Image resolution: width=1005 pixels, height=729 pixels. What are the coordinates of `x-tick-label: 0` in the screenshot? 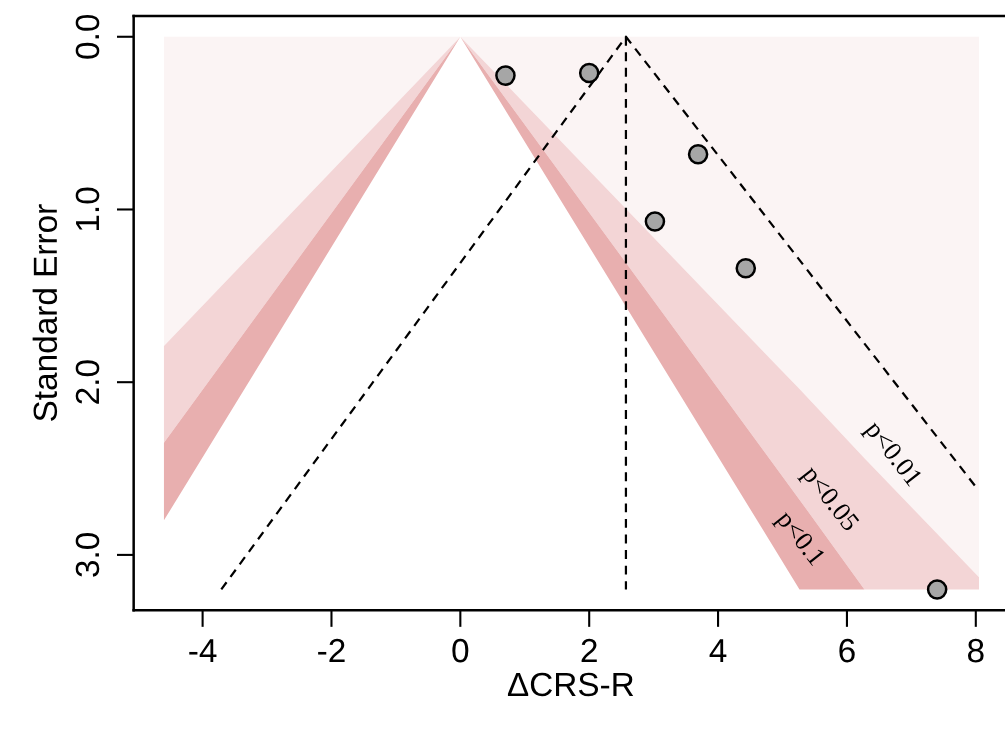 It's located at (460, 650).